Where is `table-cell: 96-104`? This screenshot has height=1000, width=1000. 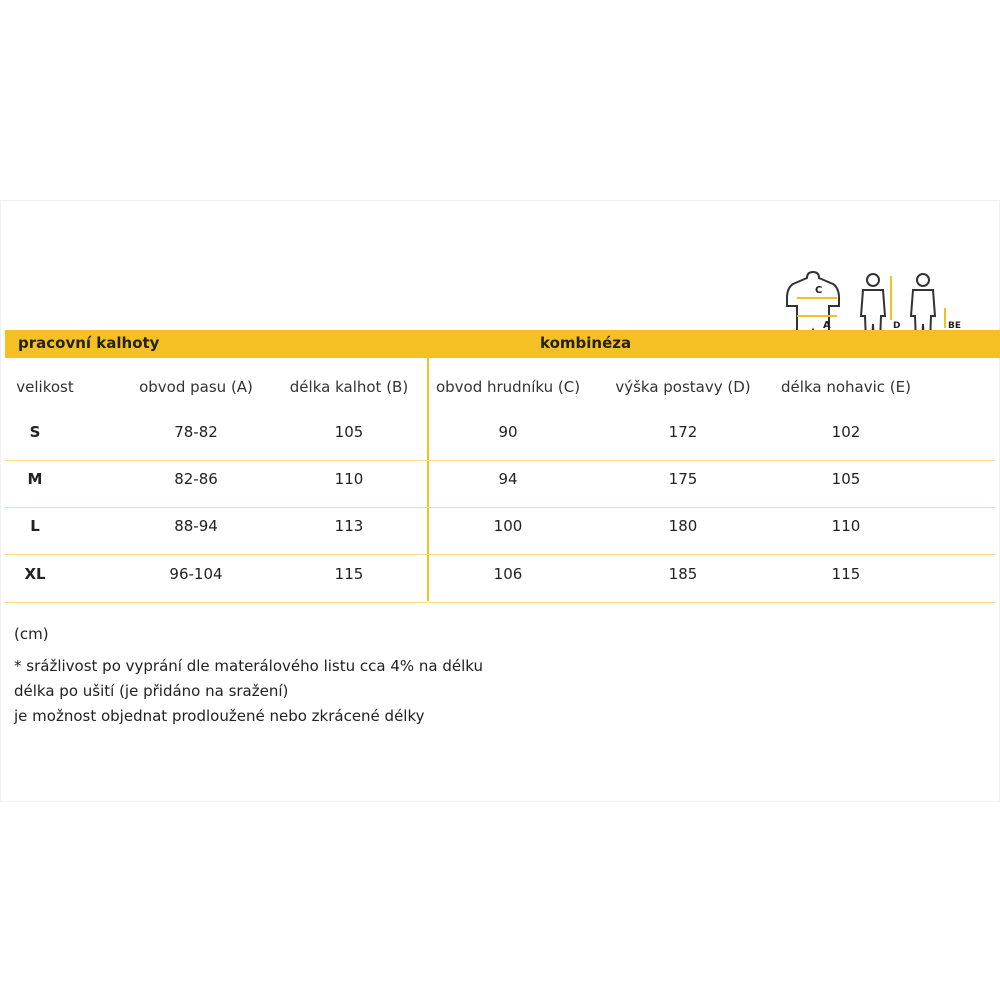 table-cell: 96-104 is located at coordinates (196, 574).